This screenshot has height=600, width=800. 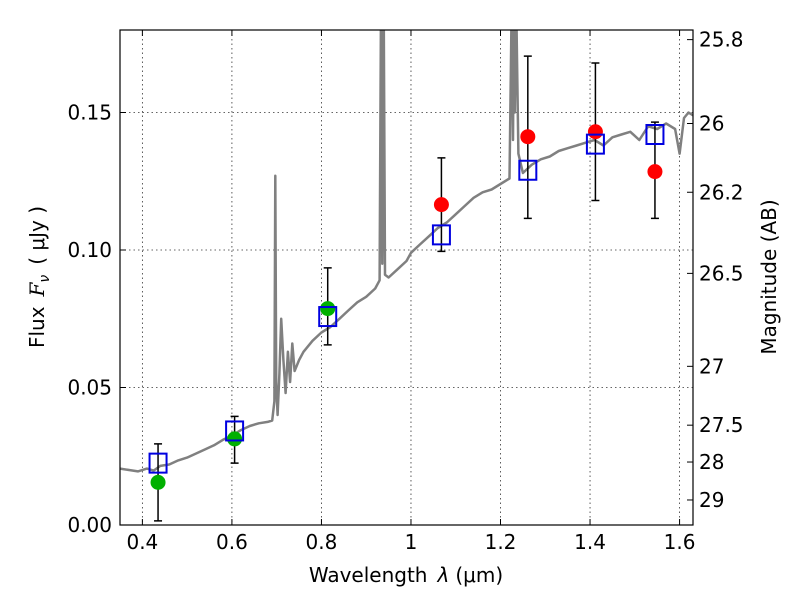 What do you see at coordinates (721, 273) in the screenshot?
I see `y2-tick-label: 26.5` at bounding box center [721, 273].